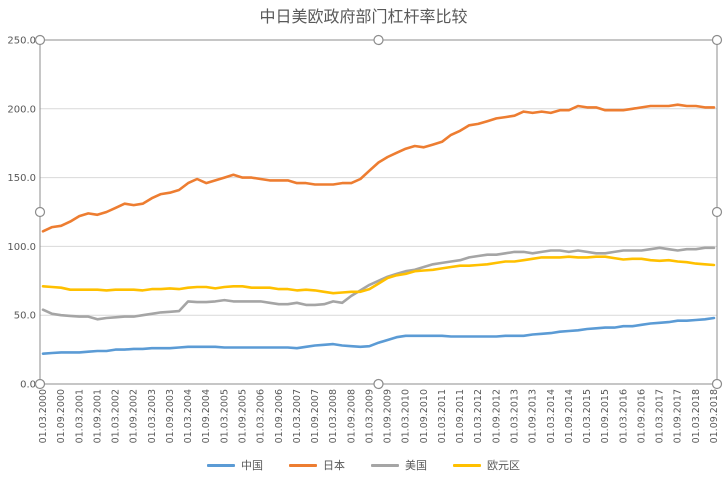 The image size is (727, 477). I want to click on x-tick-label: 01.09.2018, so click(714, 416).